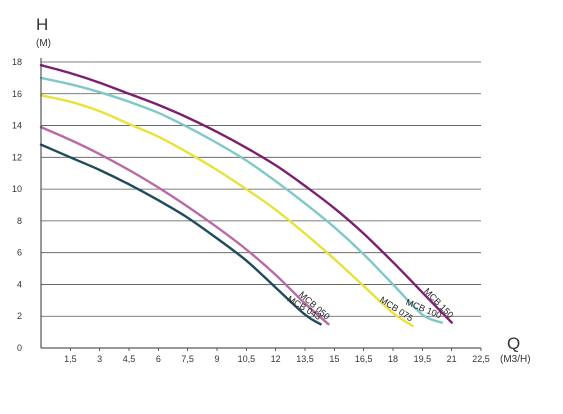 This screenshot has width=563, height=414. Describe the element at coordinates (70, 359) in the screenshot. I see `x-tick-label: 1,5` at that location.